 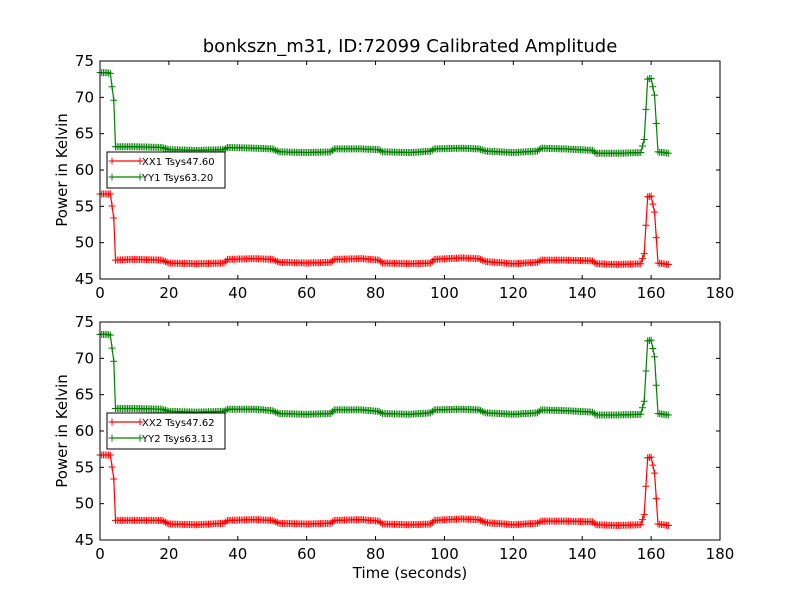 I want to click on legend-label: XX2 Tsys47.62, so click(x=178, y=423).